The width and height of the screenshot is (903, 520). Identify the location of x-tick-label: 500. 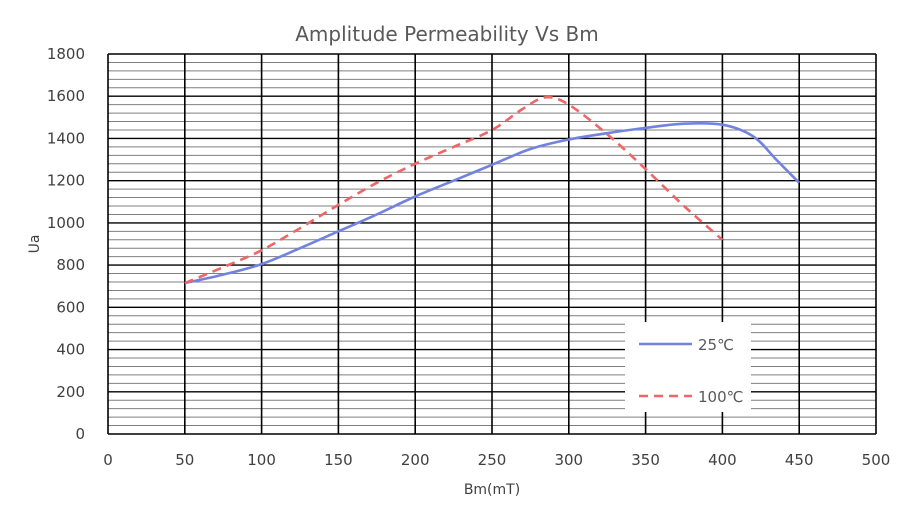
(876, 460).